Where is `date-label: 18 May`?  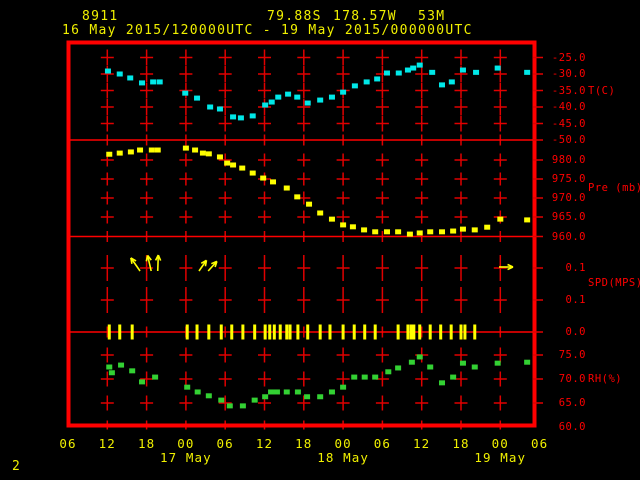
date-label: 18 May is located at coordinates (343, 457).